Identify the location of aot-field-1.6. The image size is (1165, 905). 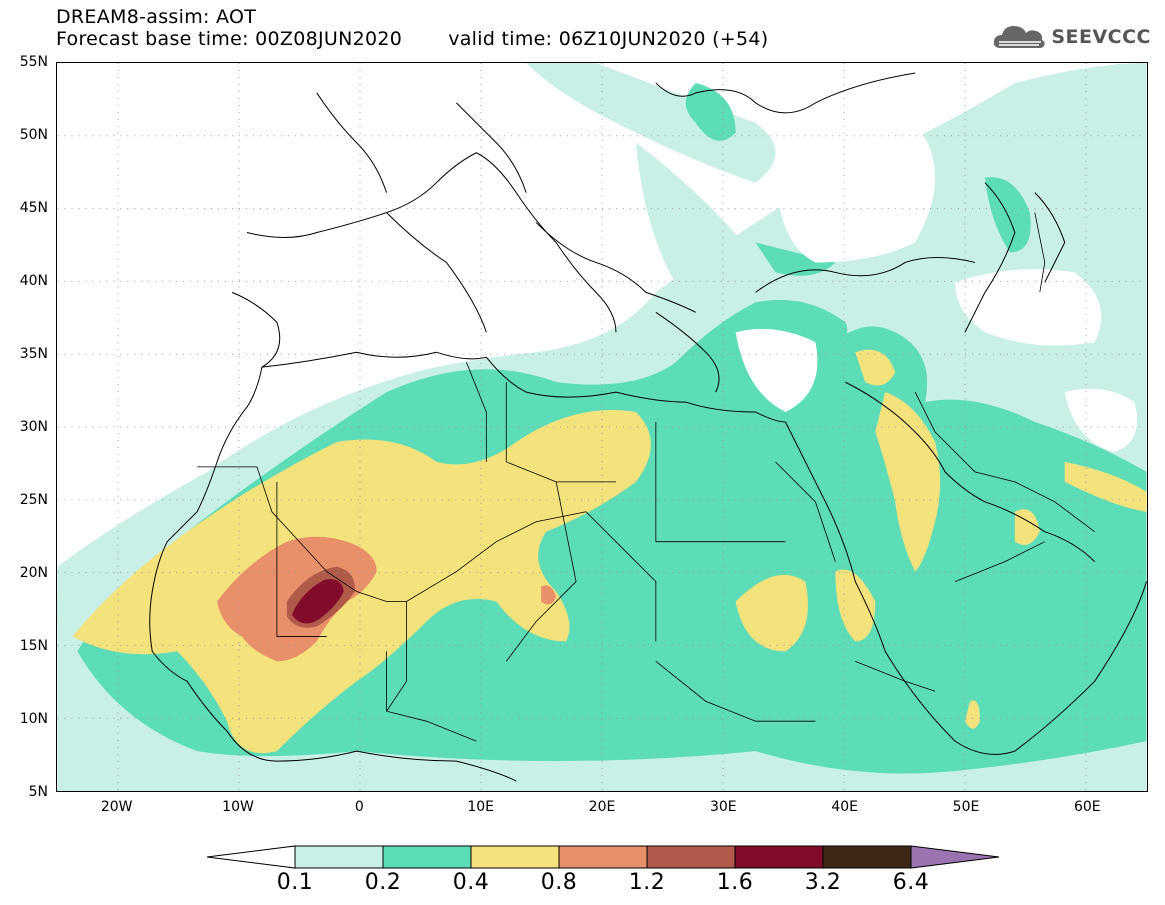
(317, 601).